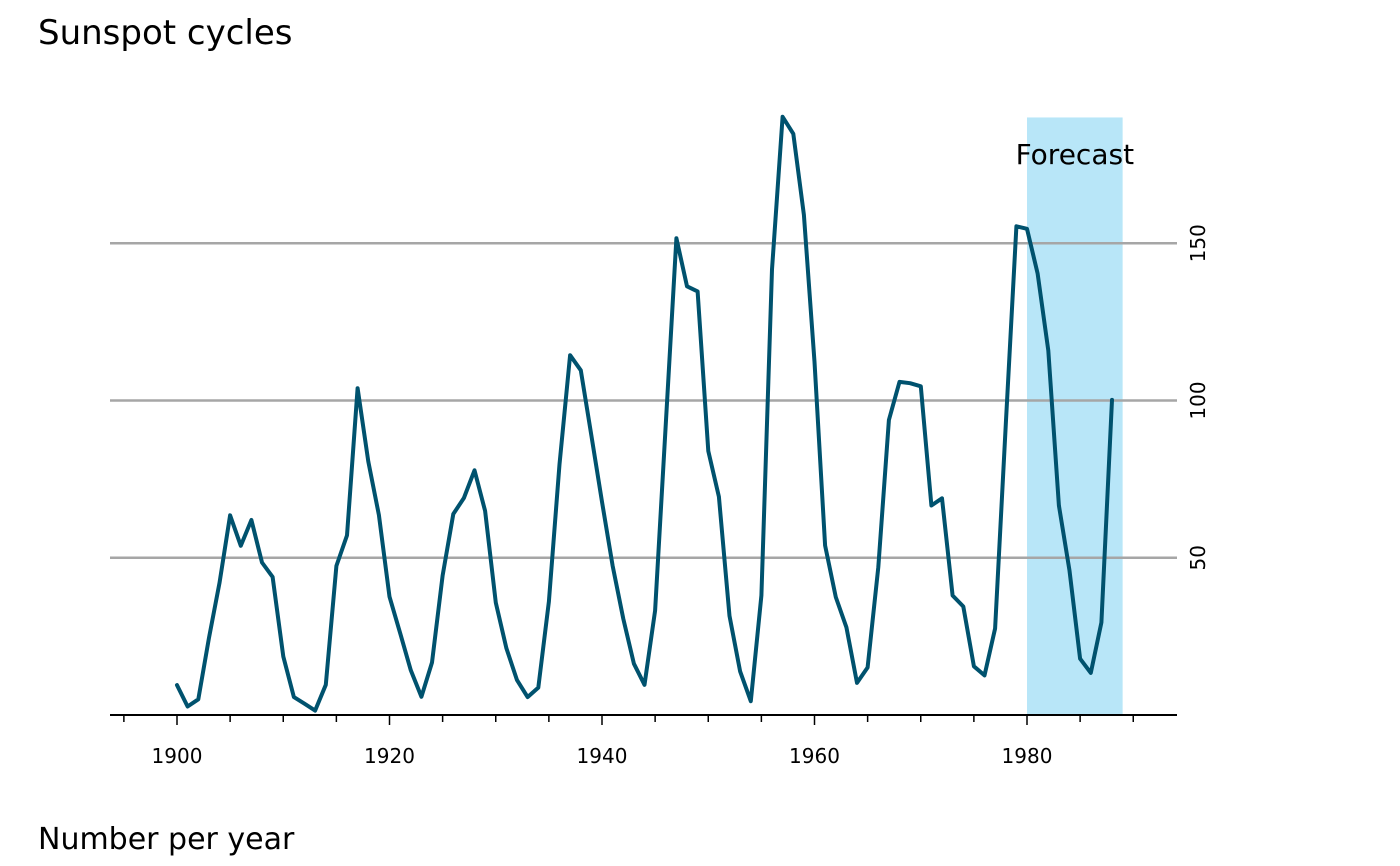 The image size is (1400, 866). I want to click on x-tick-label: 1960, so click(814, 756).